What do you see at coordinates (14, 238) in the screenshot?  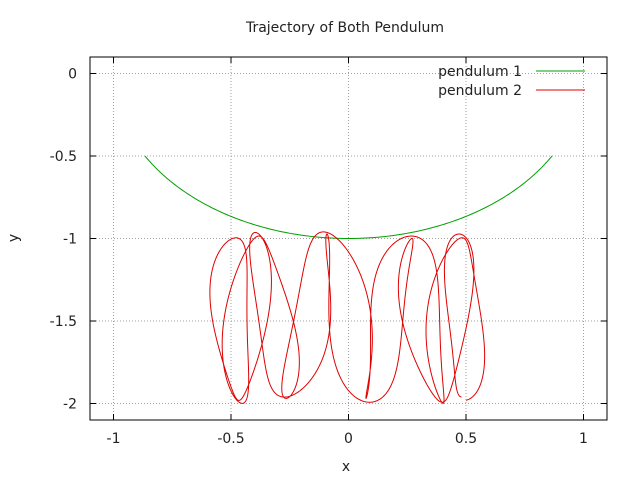 I see `y-axis-label: y` at bounding box center [14, 238].